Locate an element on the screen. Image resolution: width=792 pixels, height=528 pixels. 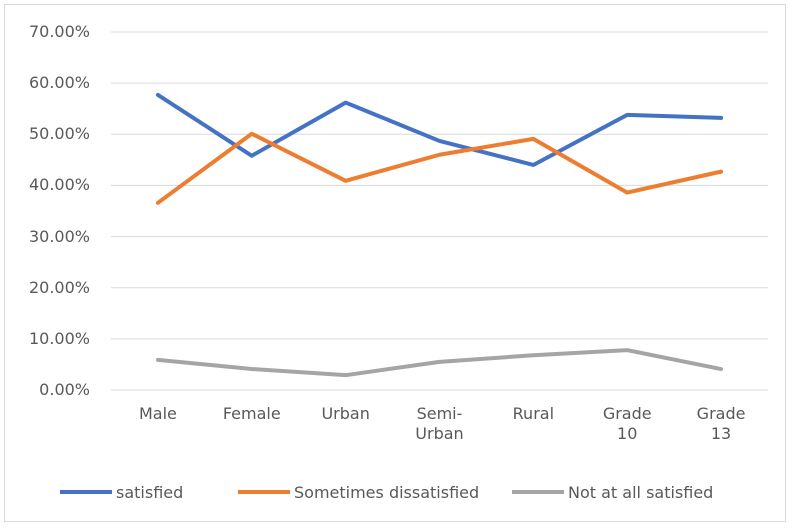
y-tick-label: 20.00% is located at coordinates (59, 287).